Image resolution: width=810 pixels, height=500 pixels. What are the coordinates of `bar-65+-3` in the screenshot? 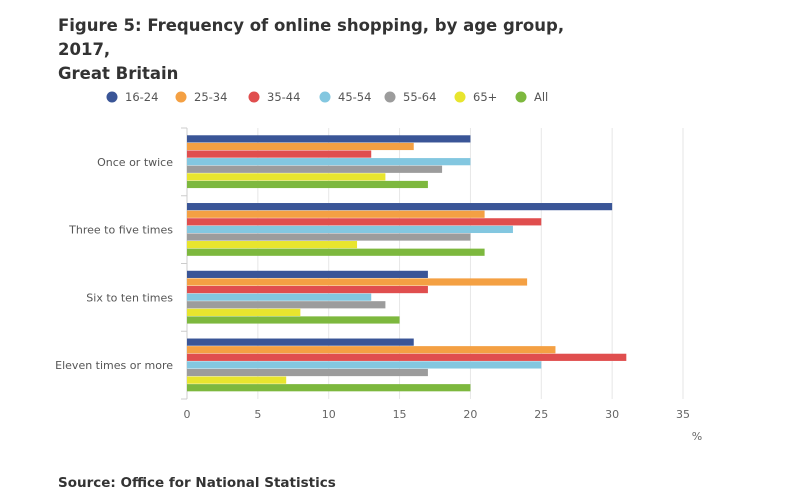 It's located at (237, 380).